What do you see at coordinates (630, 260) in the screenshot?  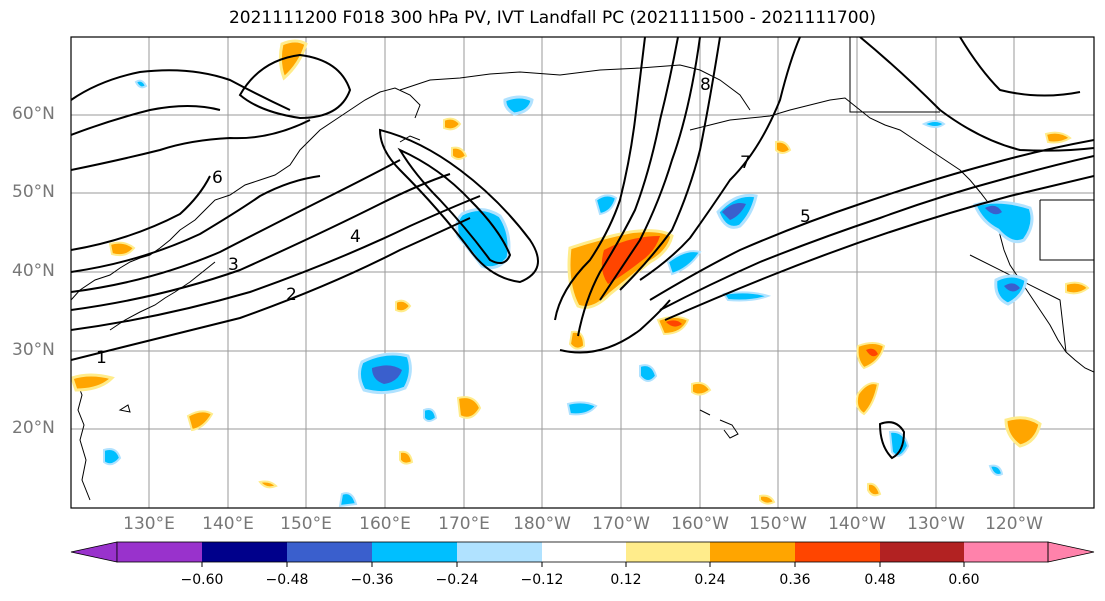 I see `pc-positive-core` at bounding box center [630, 260].